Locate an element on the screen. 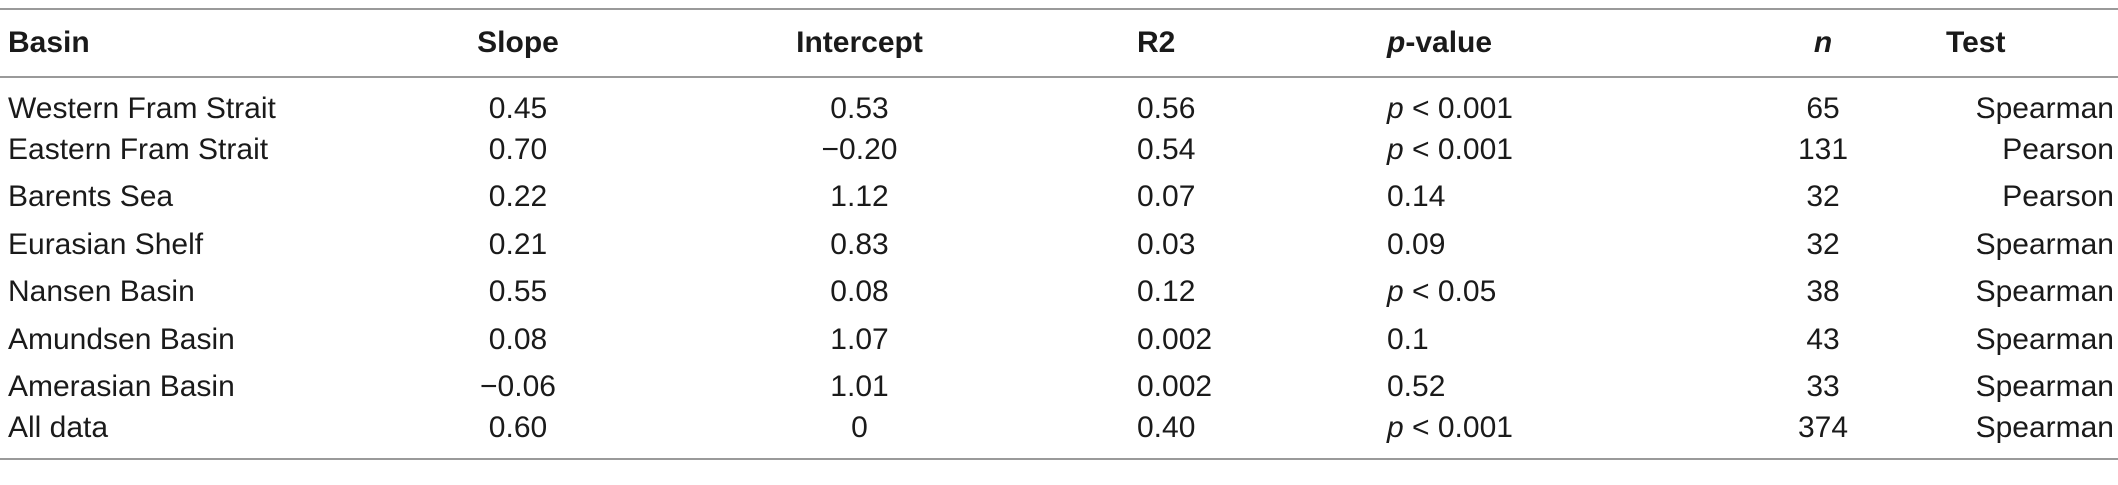 The height and width of the screenshot is (485, 2118). cell-basin: Eurasian Shelf is located at coordinates (106, 244).